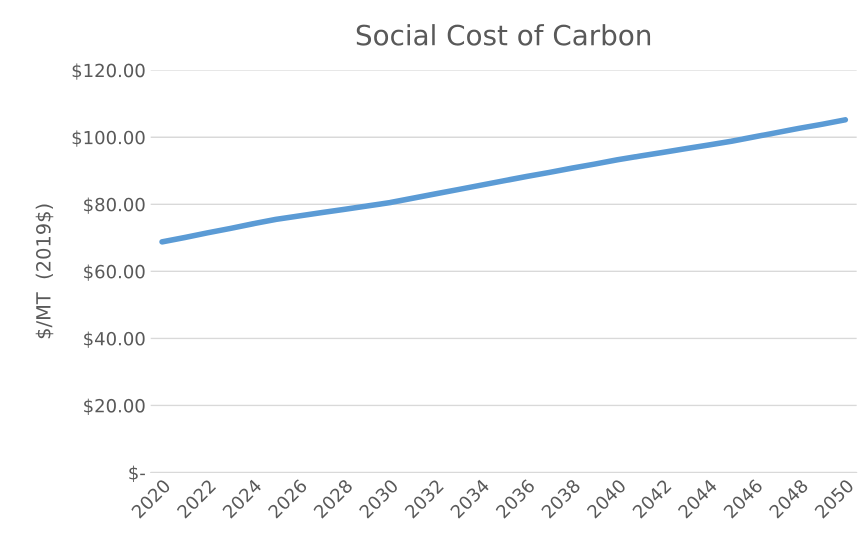 The height and width of the screenshot is (540, 861). Describe the element at coordinates (503, 35) in the screenshot. I see `chart-title: Social Cost of Carbon` at that location.